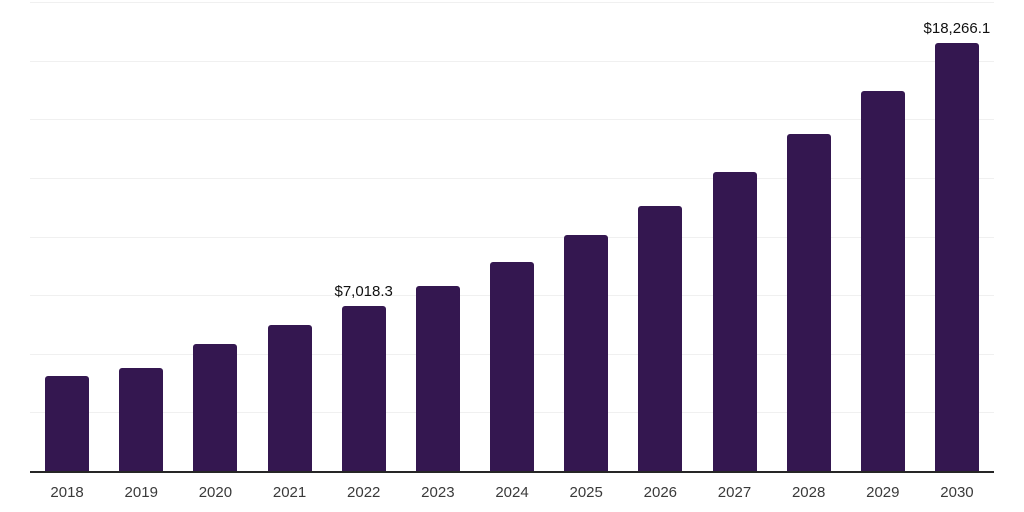 This screenshot has width=1024, height=512. Describe the element at coordinates (141, 419) in the screenshot. I see `bar-2019` at that location.